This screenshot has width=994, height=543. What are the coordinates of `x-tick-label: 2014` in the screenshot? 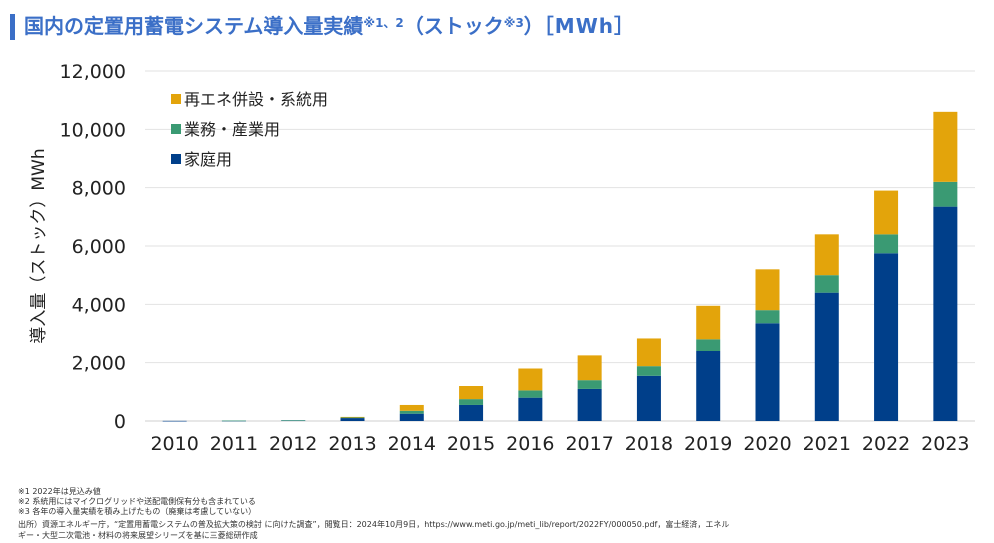 It's located at (412, 444).